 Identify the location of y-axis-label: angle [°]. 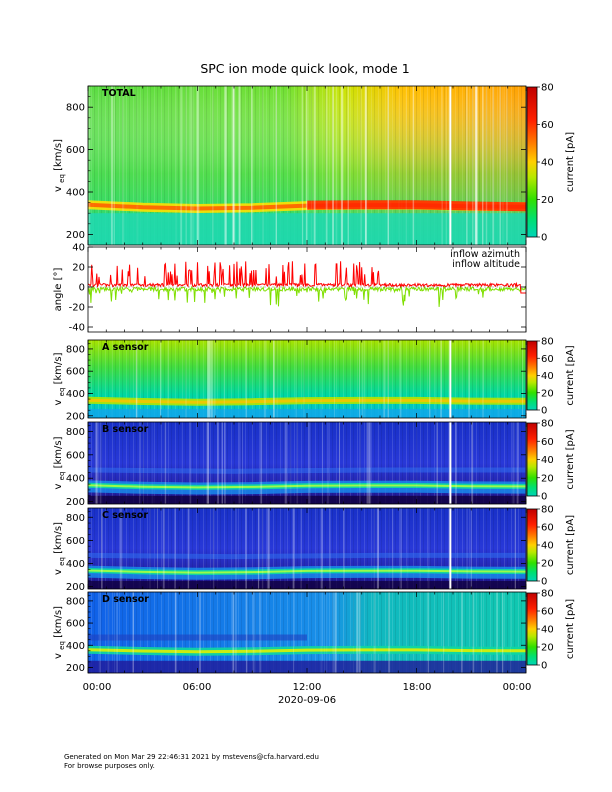
(58, 290).